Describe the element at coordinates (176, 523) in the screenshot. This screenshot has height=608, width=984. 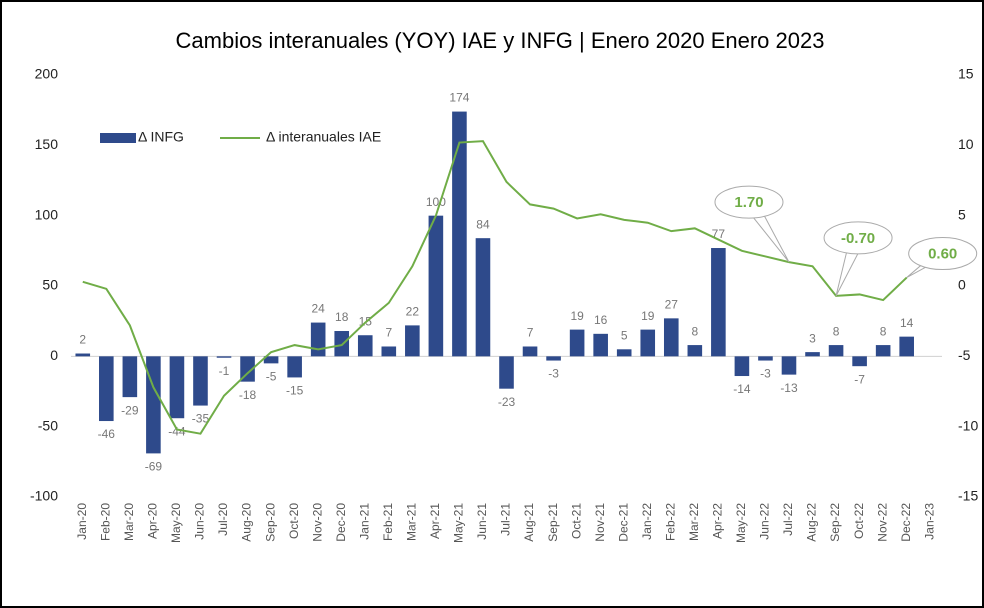
I see `x-tick-label: May-20` at that location.